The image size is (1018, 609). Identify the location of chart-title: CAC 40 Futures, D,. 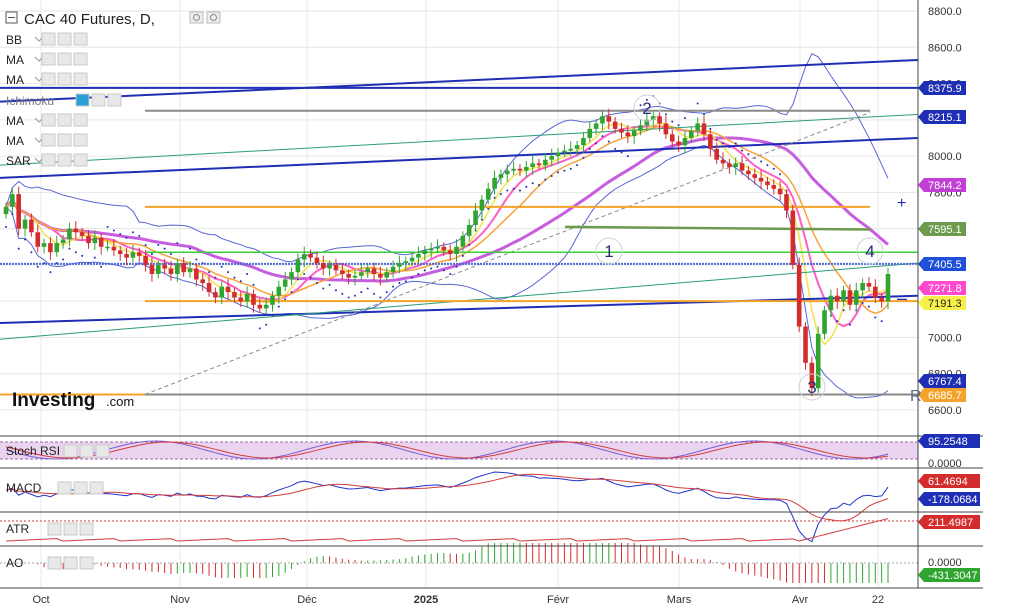
(89, 19).